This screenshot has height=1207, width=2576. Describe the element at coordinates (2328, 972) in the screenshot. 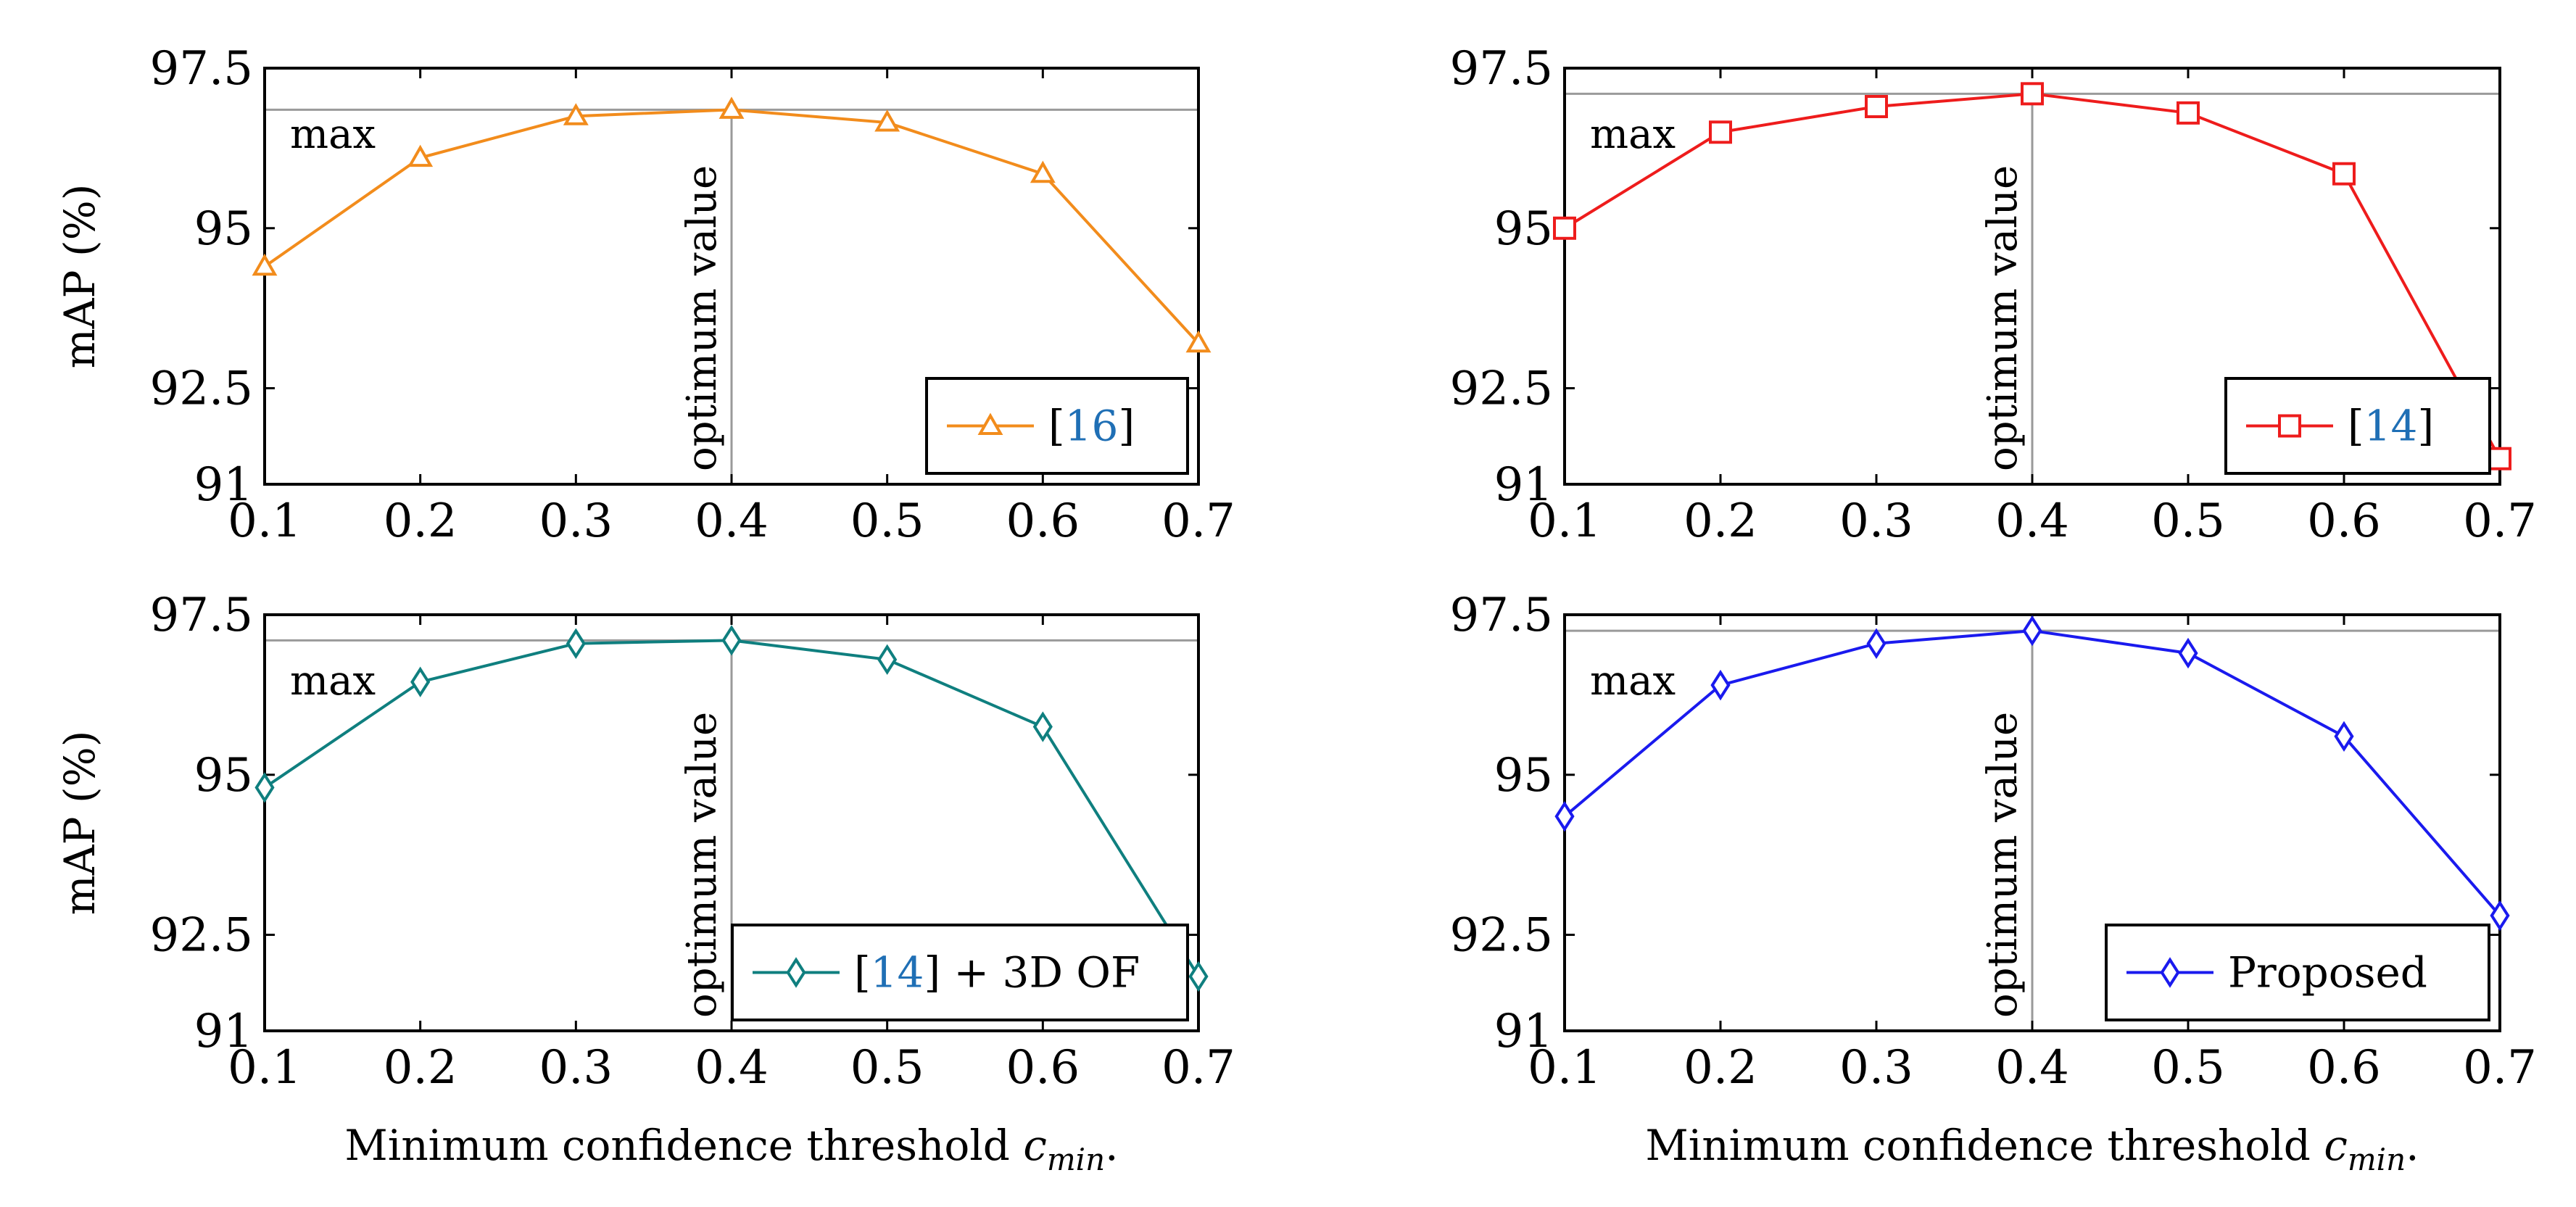

I see `legend-label: Proposed` at that location.